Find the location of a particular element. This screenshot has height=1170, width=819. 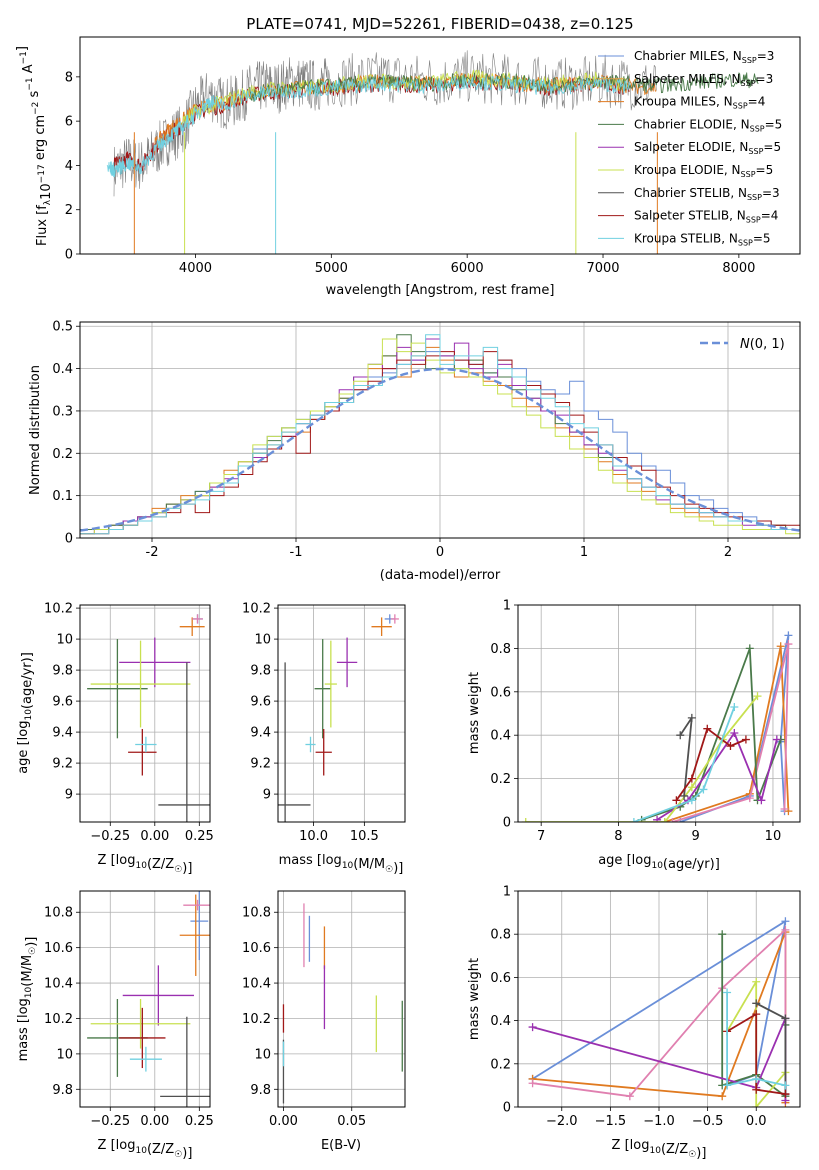

y-tick-label: 0.8 is located at coordinates (500, 649).